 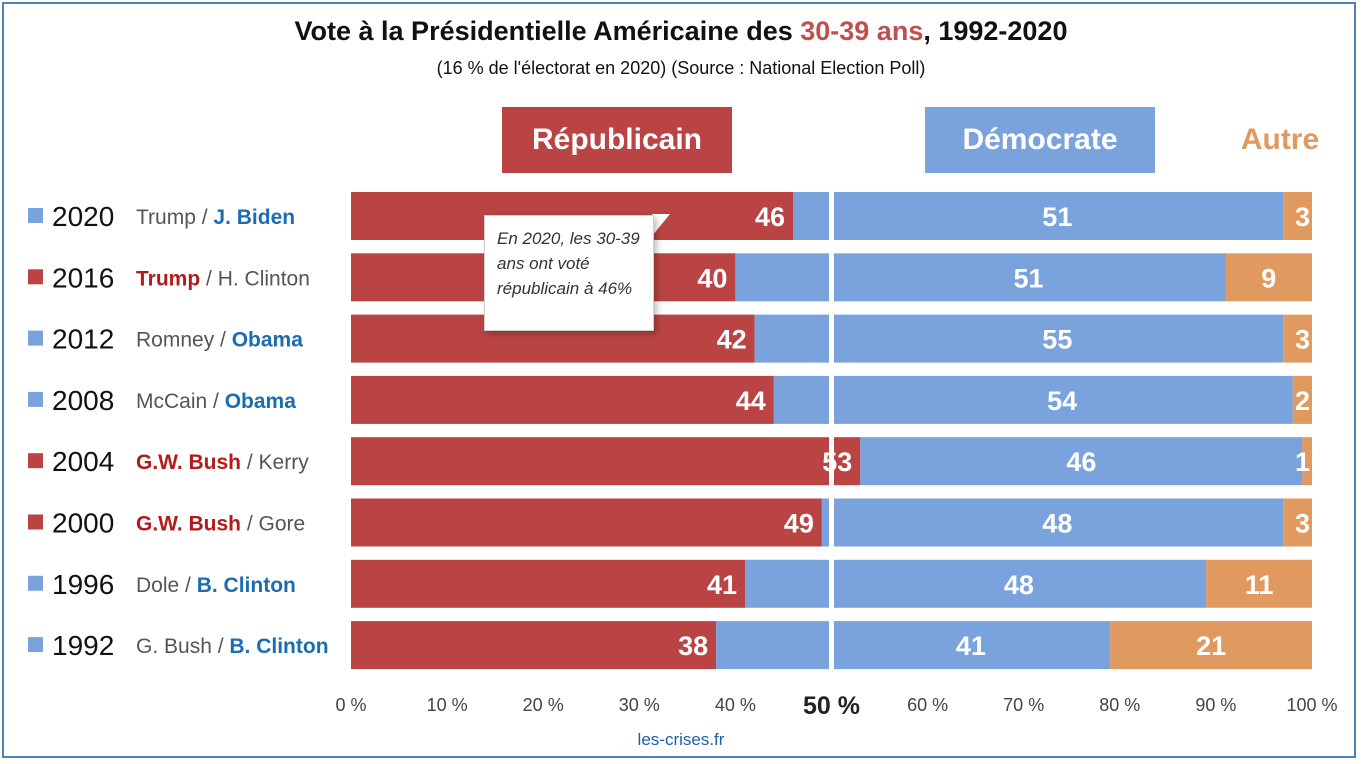 What do you see at coordinates (223, 278) in the screenshot?
I see `candidates-label: Trump / H. Clinton` at bounding box center [223, 278].